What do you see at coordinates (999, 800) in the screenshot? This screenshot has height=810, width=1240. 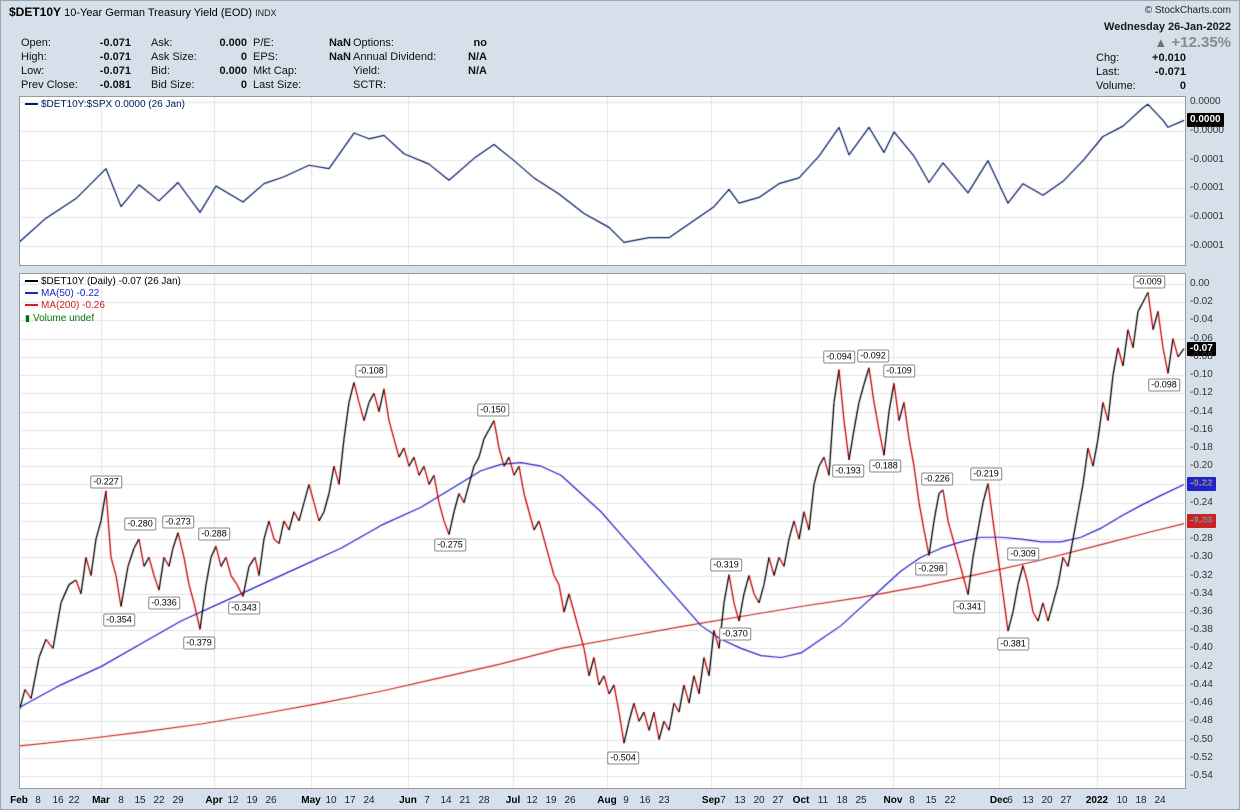 I see `x-axis-label: Dec` at bounding box center [999, 800].